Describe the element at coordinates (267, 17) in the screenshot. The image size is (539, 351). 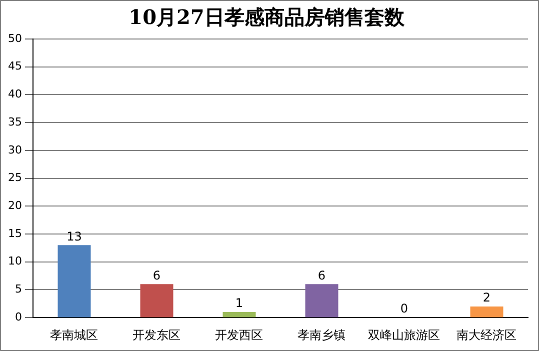
I see `chart-title: 10月27日孝感商品房销售套数` at that location.